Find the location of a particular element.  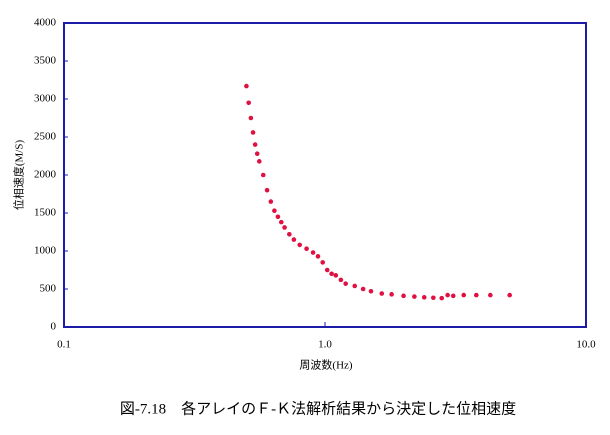

figure-caption: 図-7.18 各アレイのＦ-Ｋ法解析結果から決定した位相速度 is located at coordinates (318, 408).